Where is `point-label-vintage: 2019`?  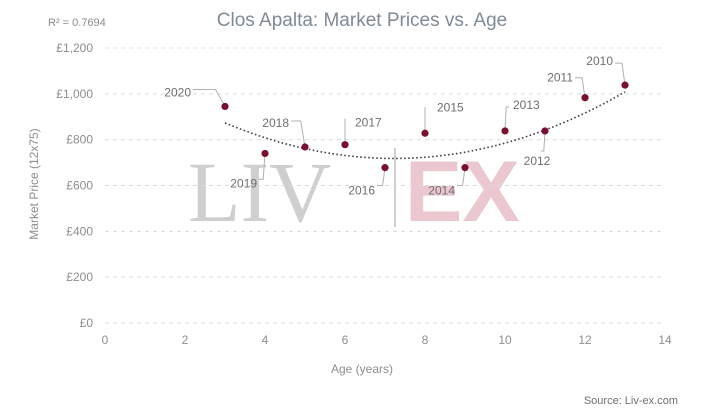 point-label-vintage: 2019 is located at coordinates (243, 183).